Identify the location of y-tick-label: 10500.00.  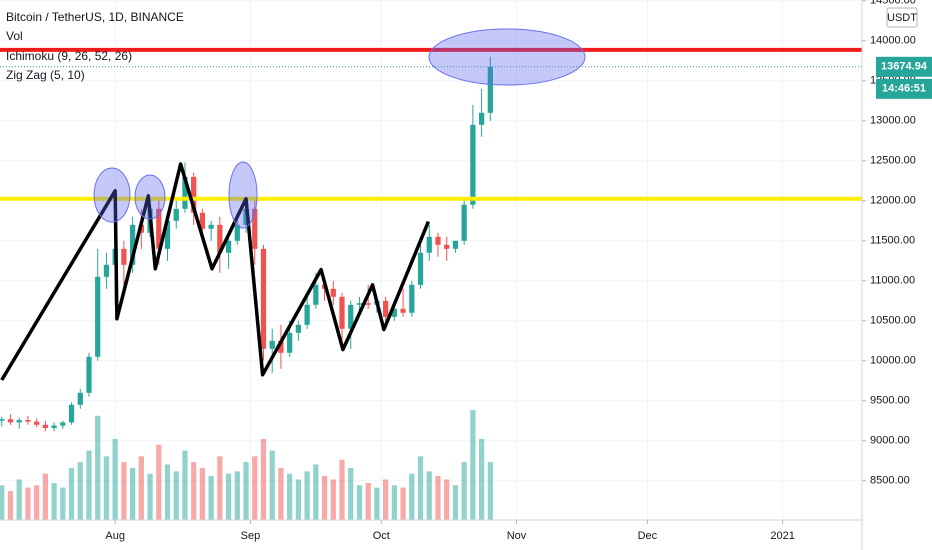
(893, 321).